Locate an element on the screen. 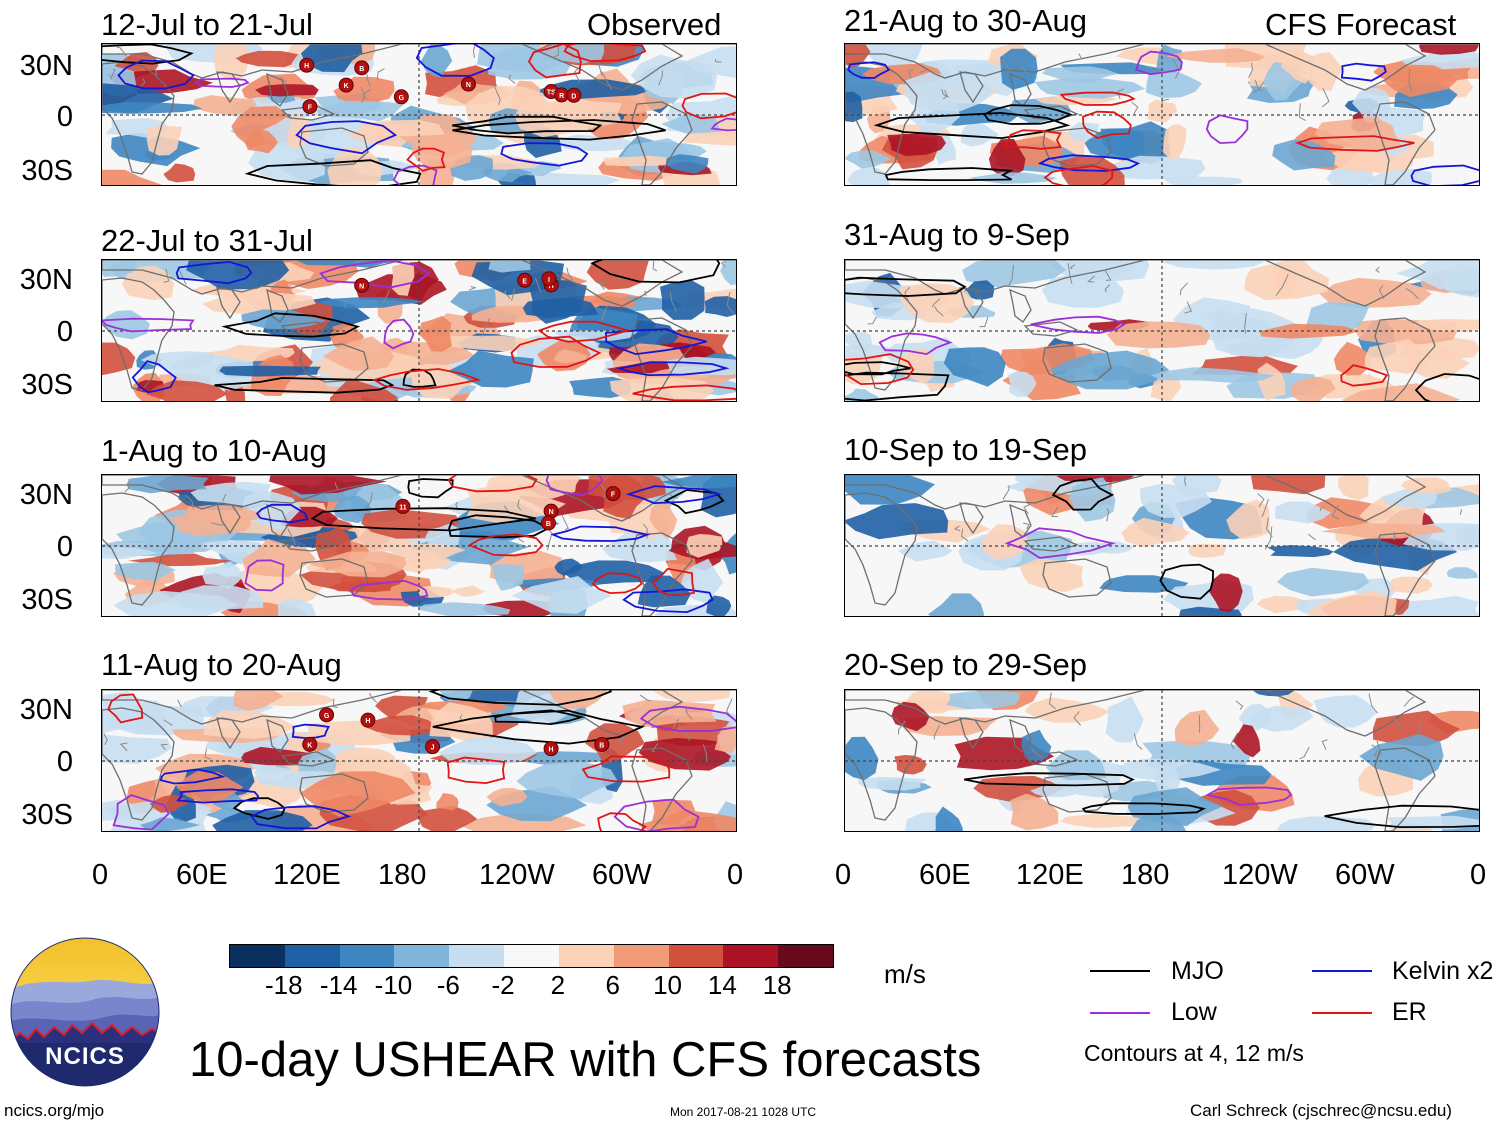 The height and width of the screenshot is (1127, 1510). svg-text: H is located at coordinates (306, 66).